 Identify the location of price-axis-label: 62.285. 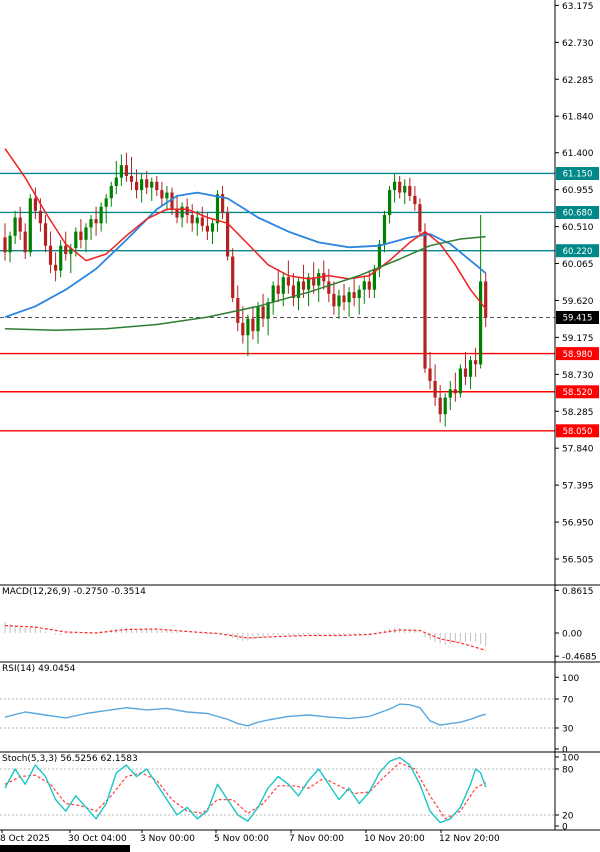
(578, 81).